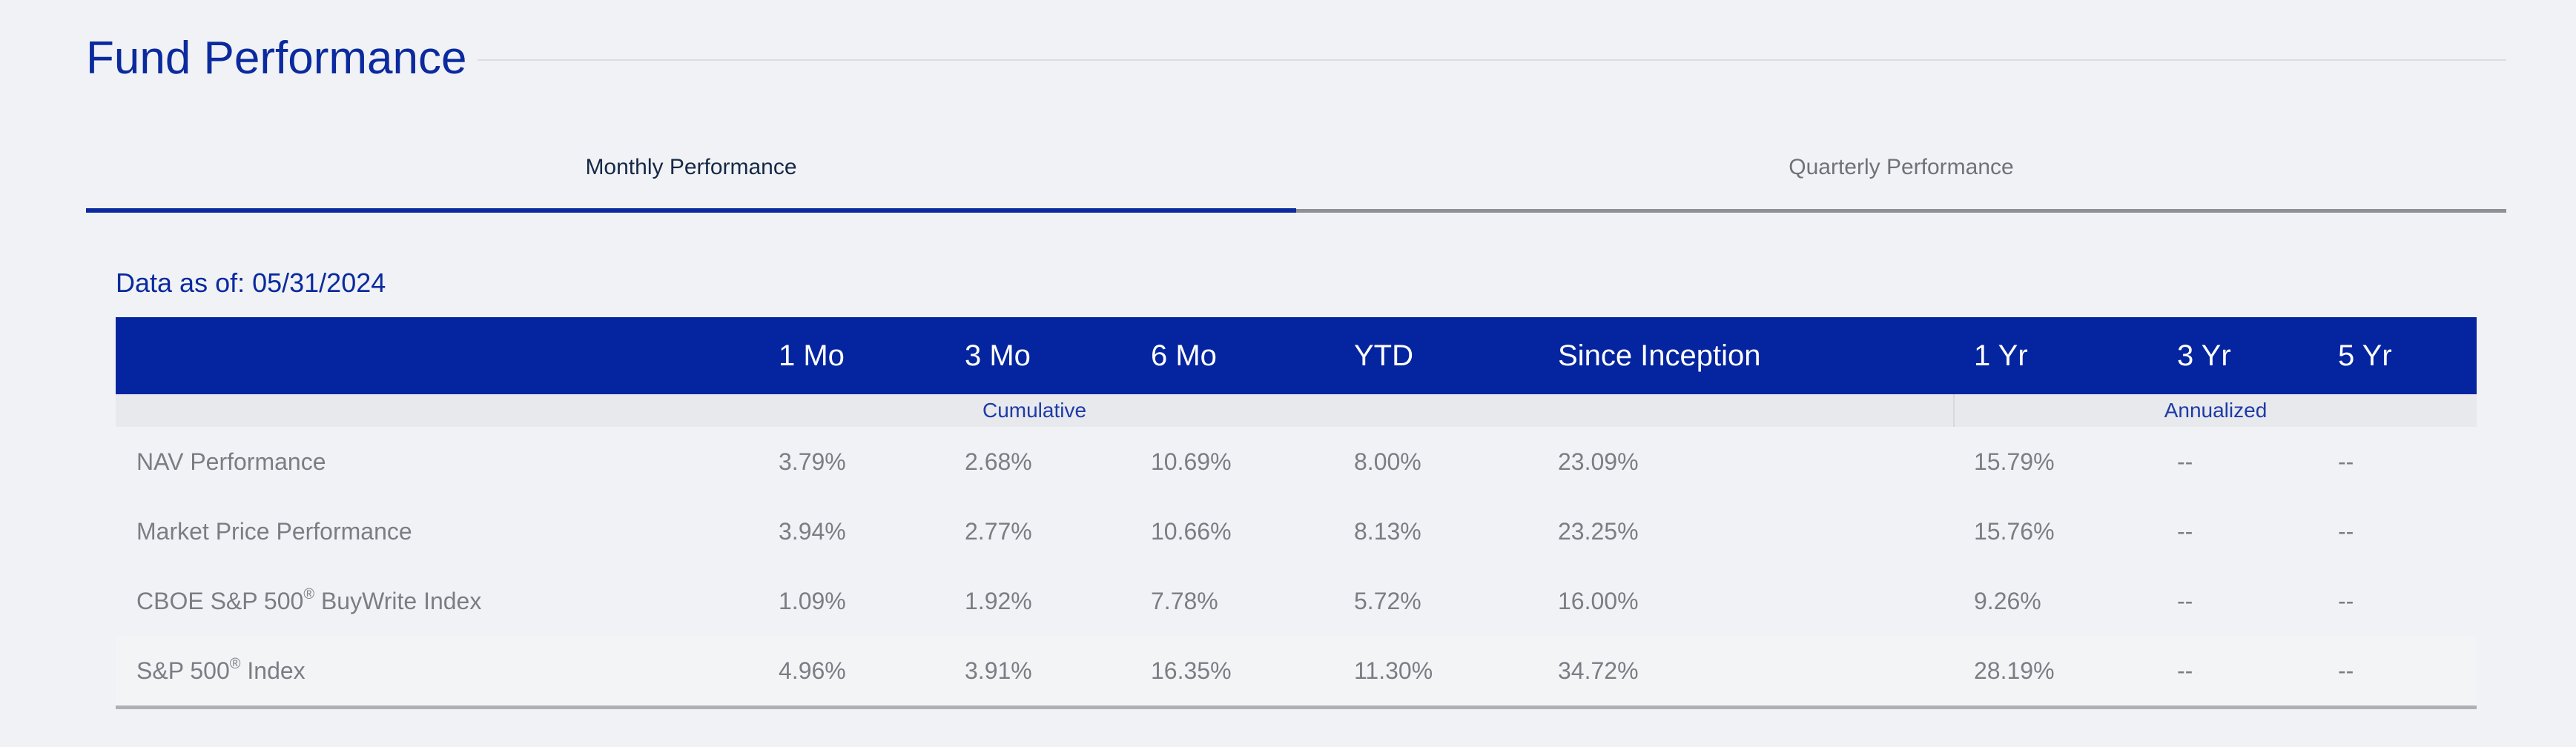  What do you see at coordinates (1387, 601) in the screenshot?
I see `table-cell: 5.72%` at bounding box center [1387, 601].